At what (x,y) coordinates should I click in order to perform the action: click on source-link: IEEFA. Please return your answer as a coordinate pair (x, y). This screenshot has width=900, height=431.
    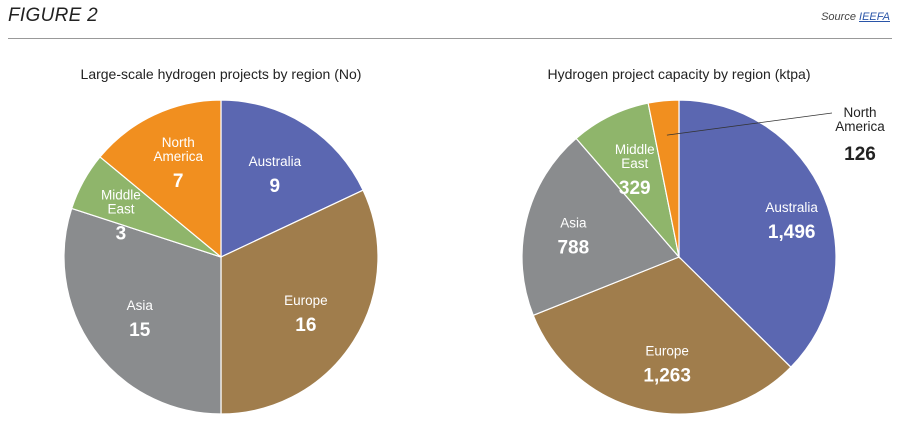
    Looking at the image, I should click on (874, 17).